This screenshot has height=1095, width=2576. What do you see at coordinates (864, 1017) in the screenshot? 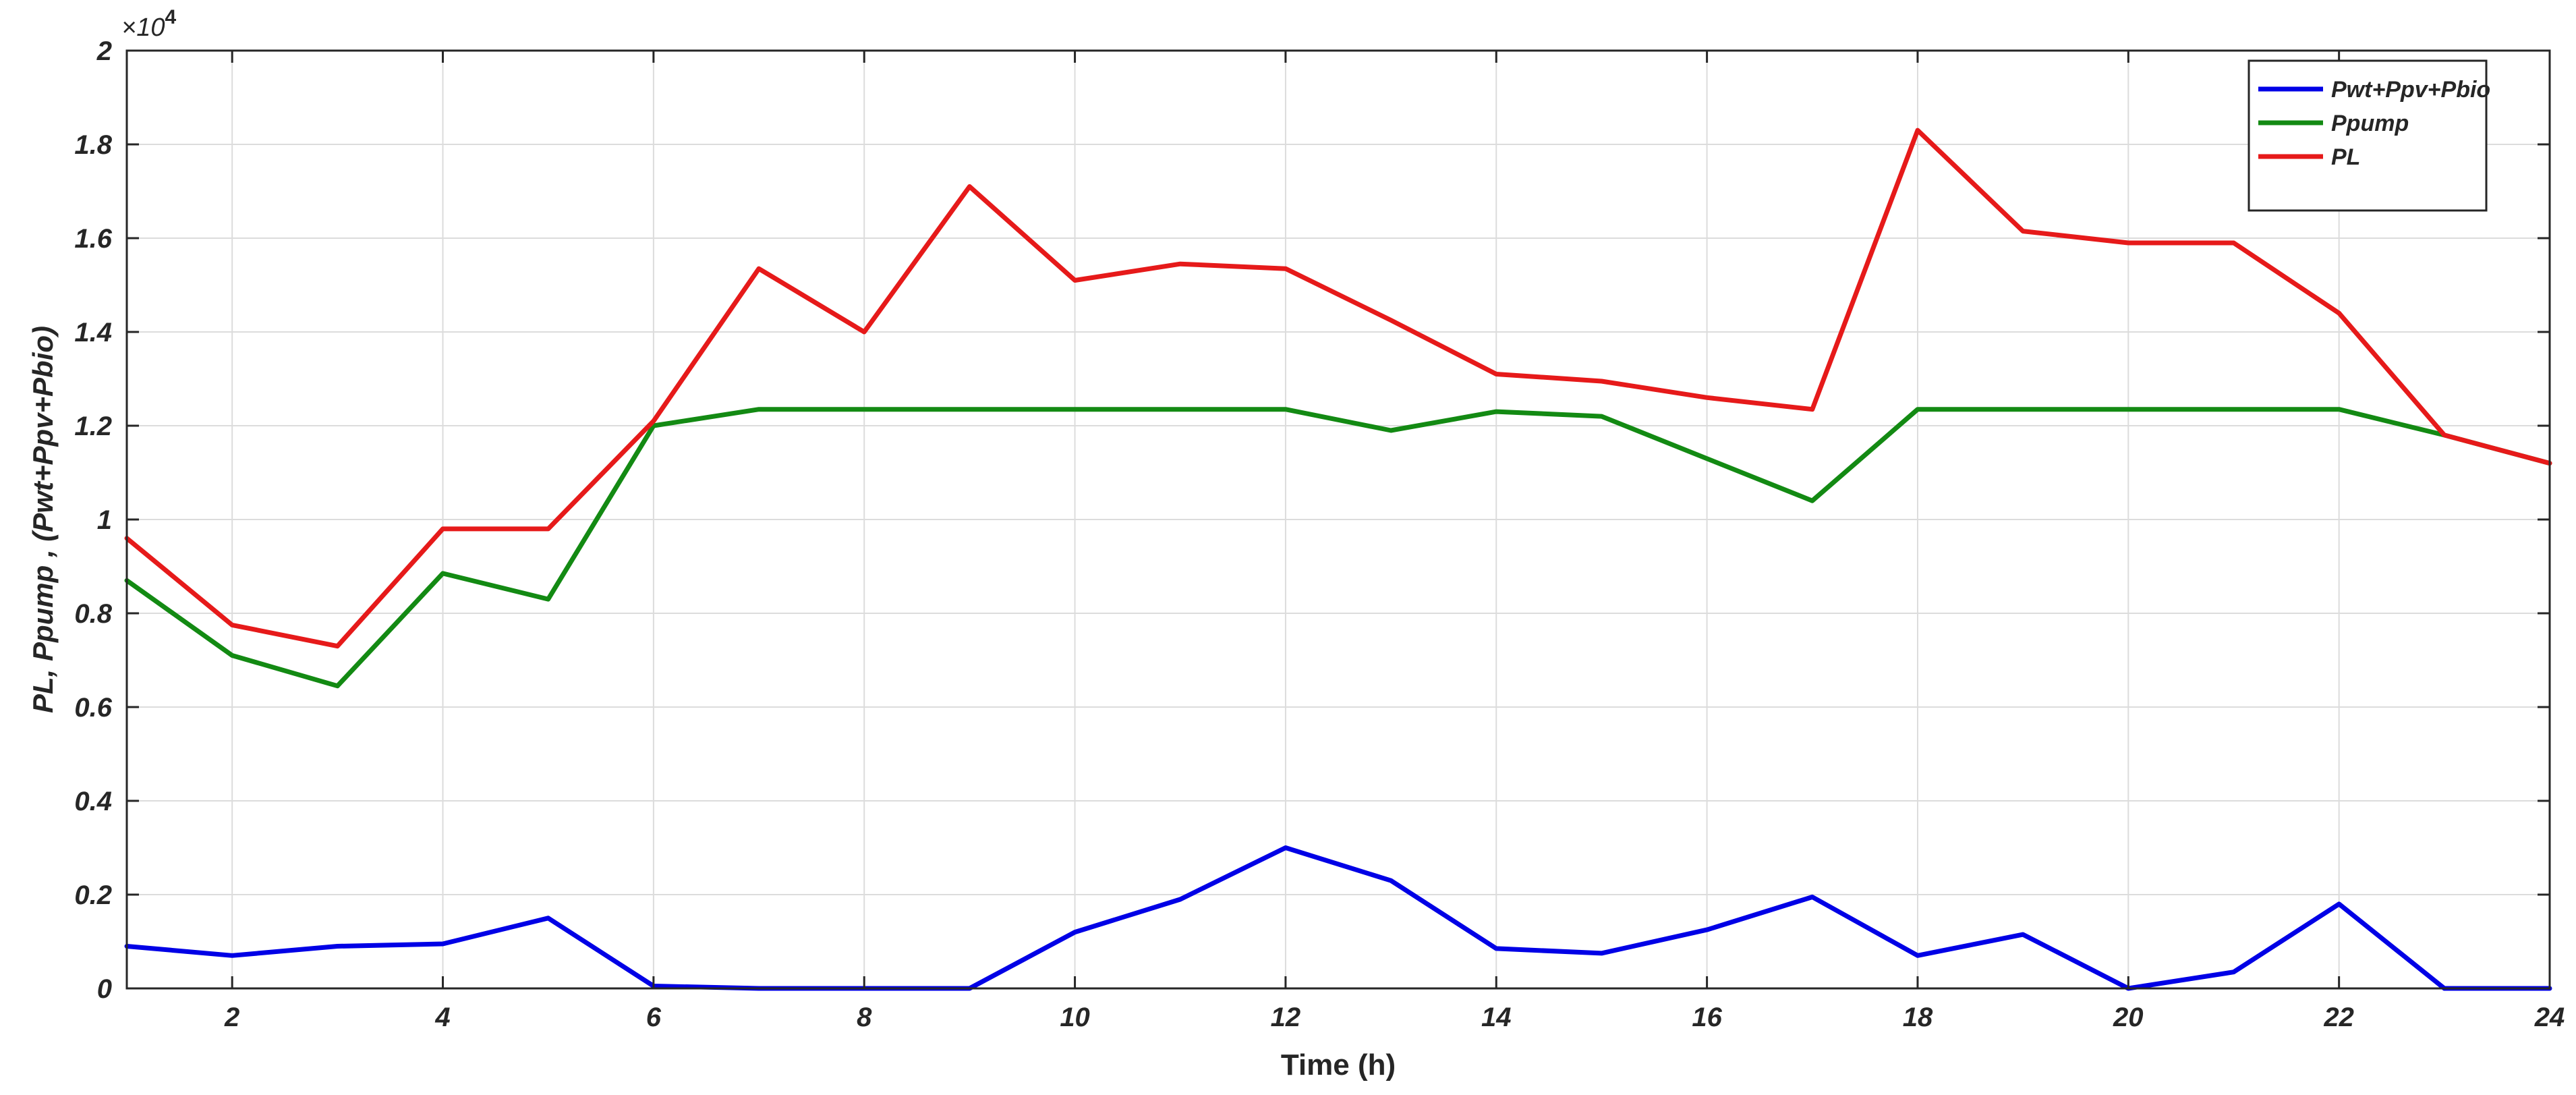
I see `x-tick-label: 8` at bounding box center [864, 1017].